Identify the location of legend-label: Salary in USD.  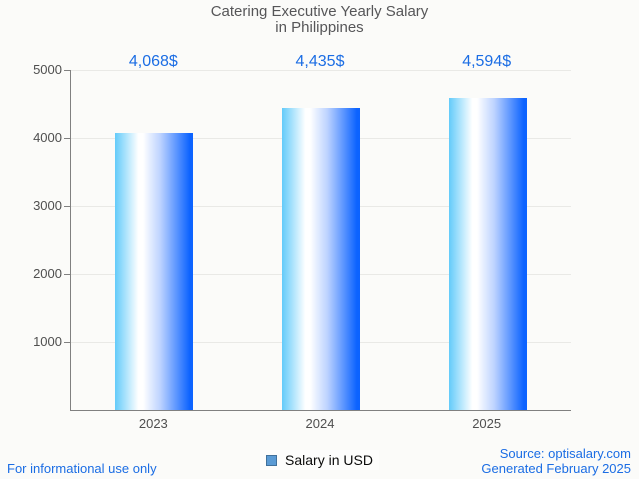
(329, 460).